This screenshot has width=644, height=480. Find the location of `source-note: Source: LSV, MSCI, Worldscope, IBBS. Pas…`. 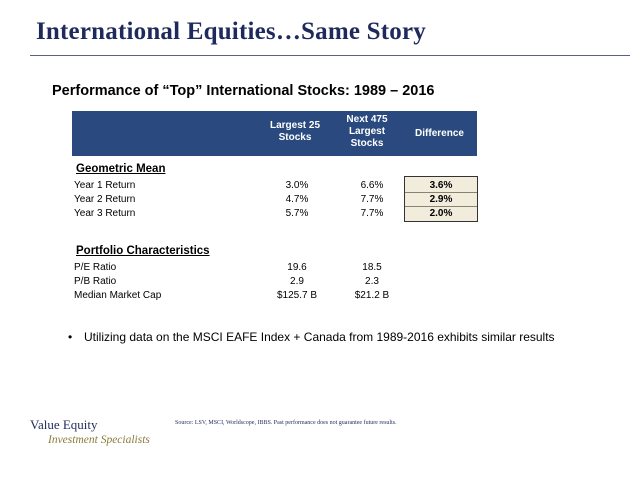

source-note: Source: LSV, MSCI, Worldscope, IBBS. Pas… is located at coordinates (286, 423).